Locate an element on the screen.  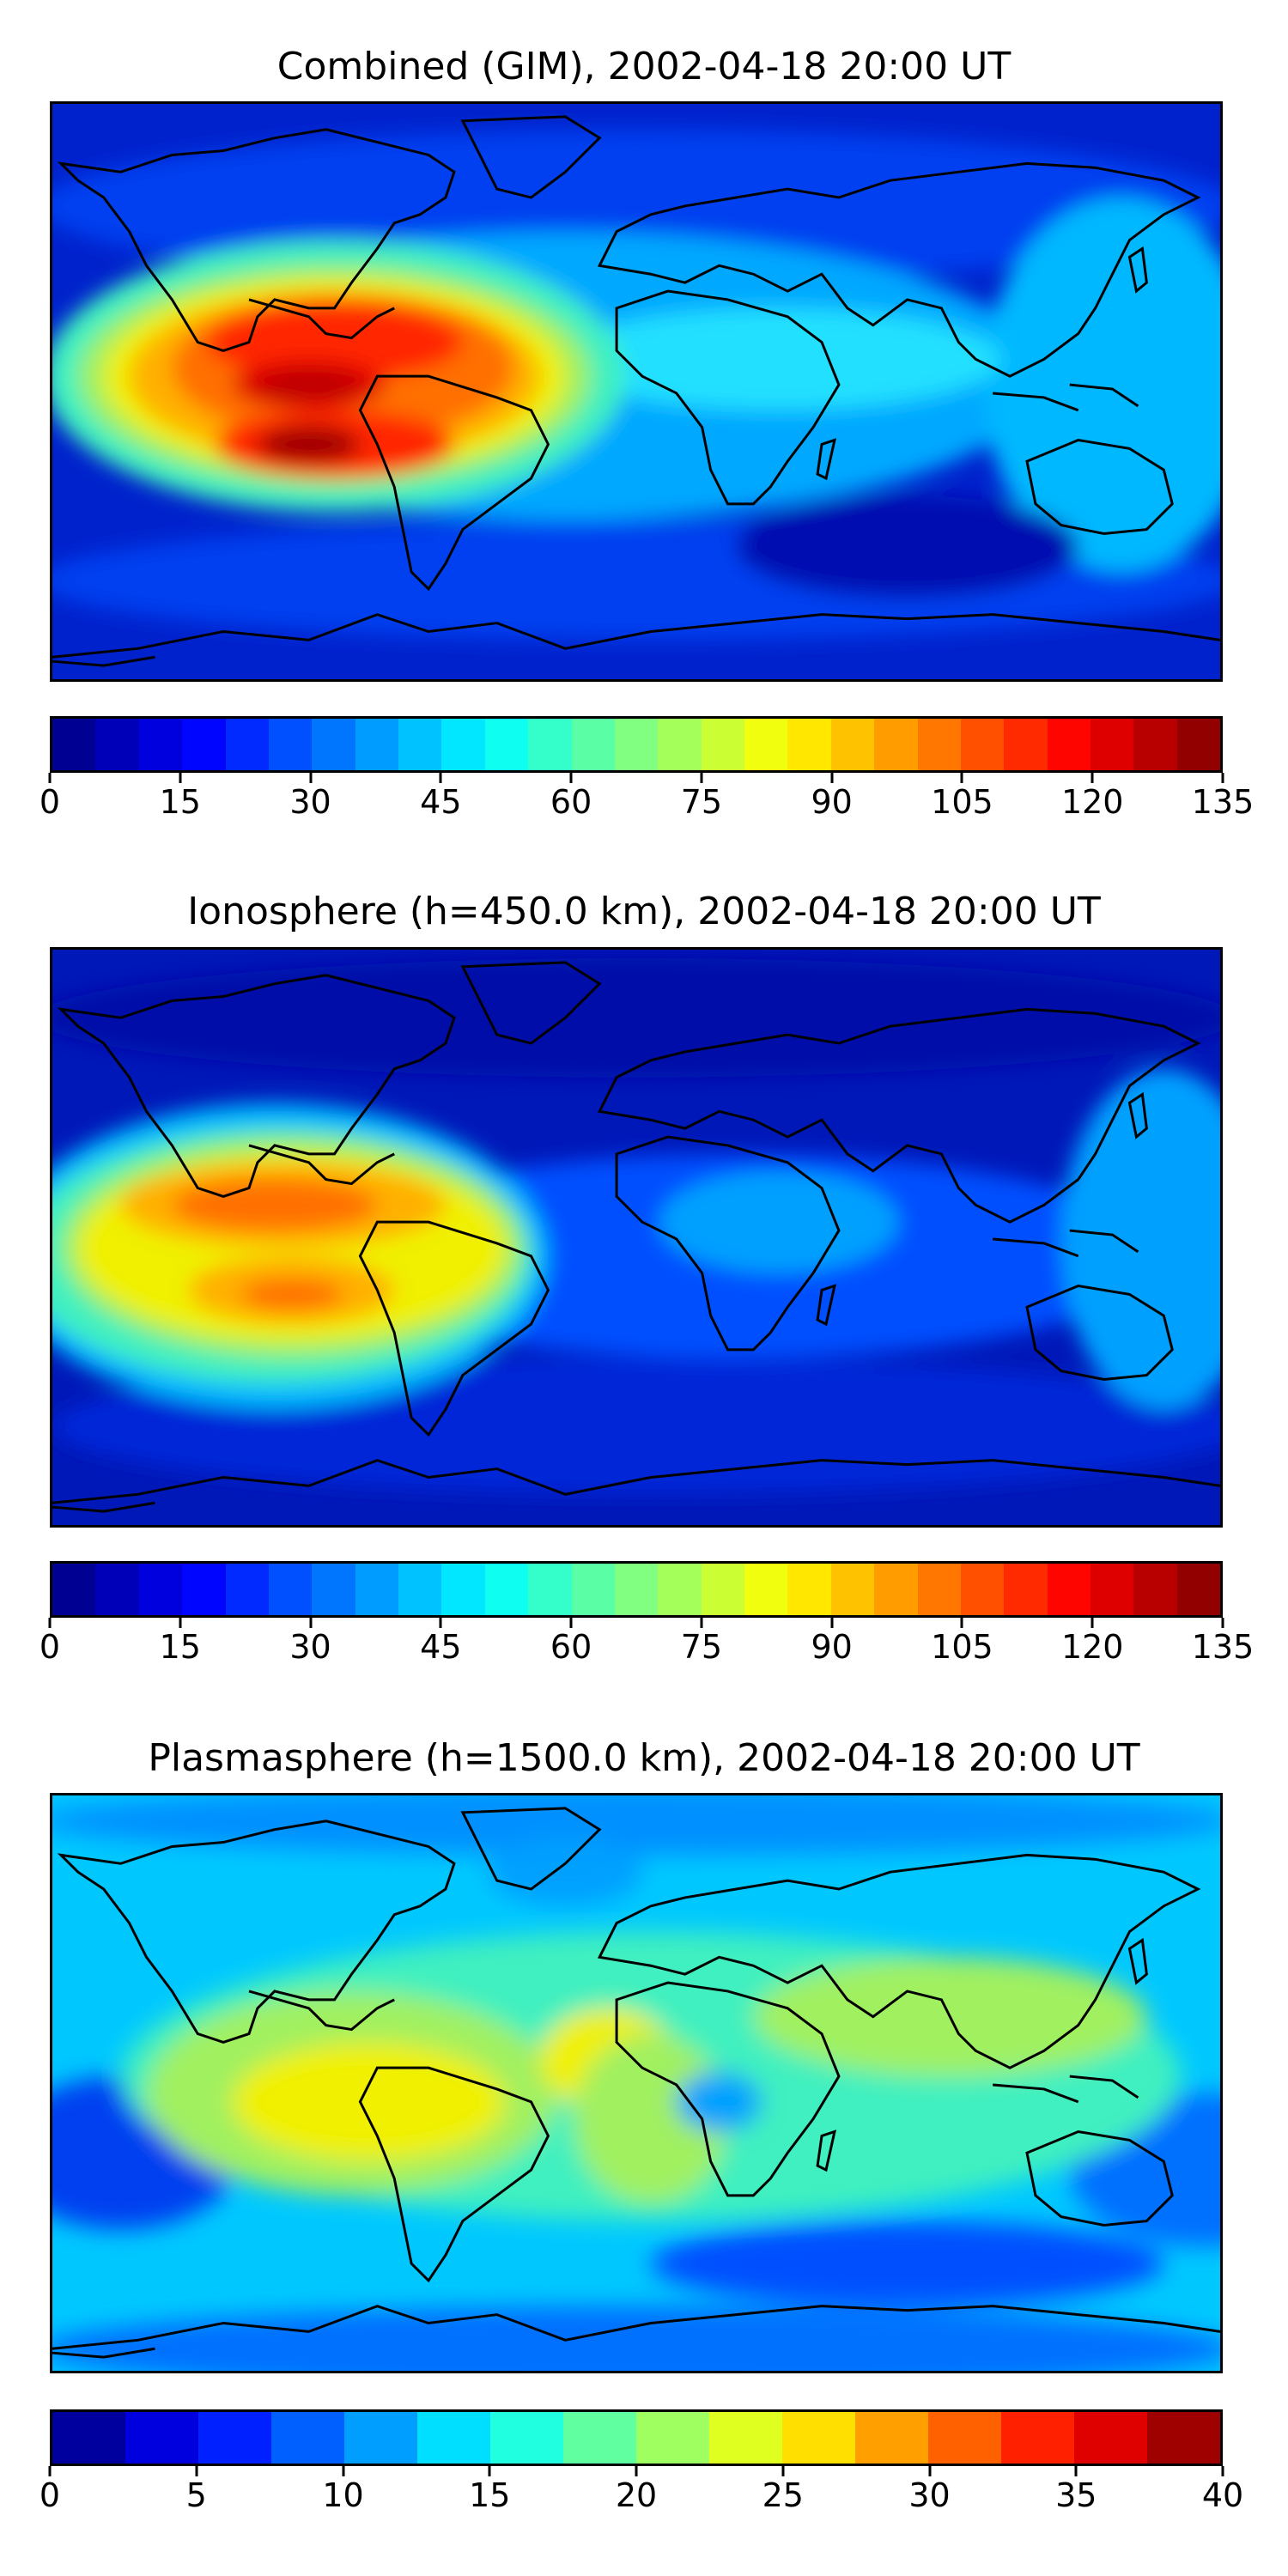
colorbar-ticks-ionosphere: 0 15 30 45 60 75 90 105 120 135 is located at coordinates (647, 1642).